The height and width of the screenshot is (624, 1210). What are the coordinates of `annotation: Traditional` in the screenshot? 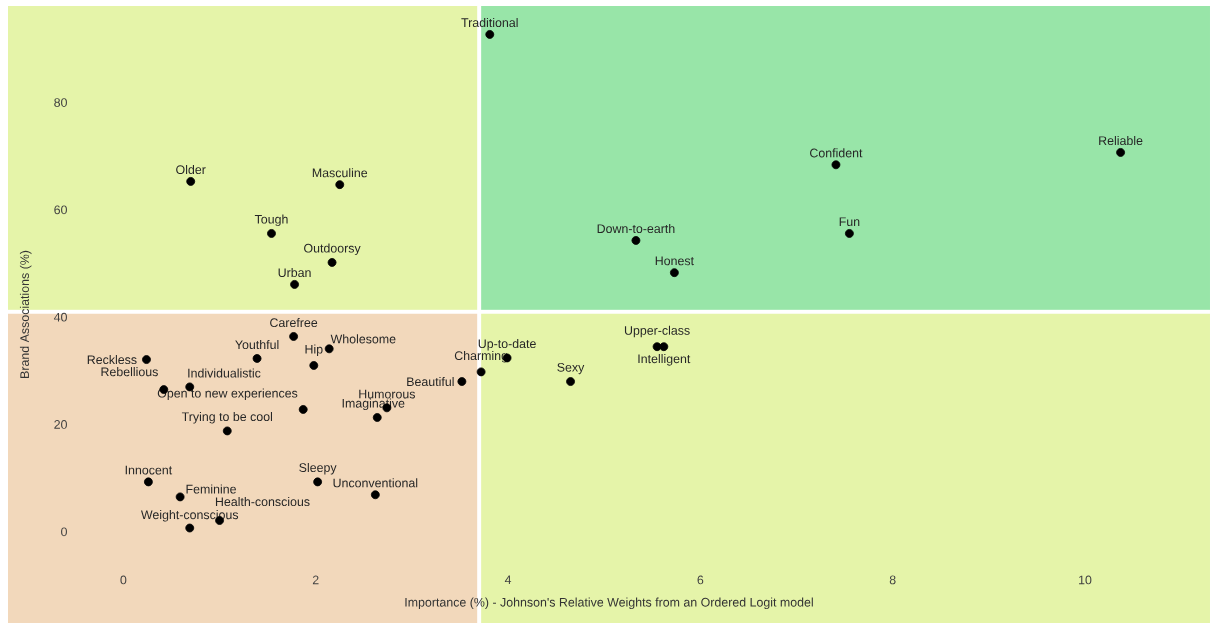 It's located at (489, 22).